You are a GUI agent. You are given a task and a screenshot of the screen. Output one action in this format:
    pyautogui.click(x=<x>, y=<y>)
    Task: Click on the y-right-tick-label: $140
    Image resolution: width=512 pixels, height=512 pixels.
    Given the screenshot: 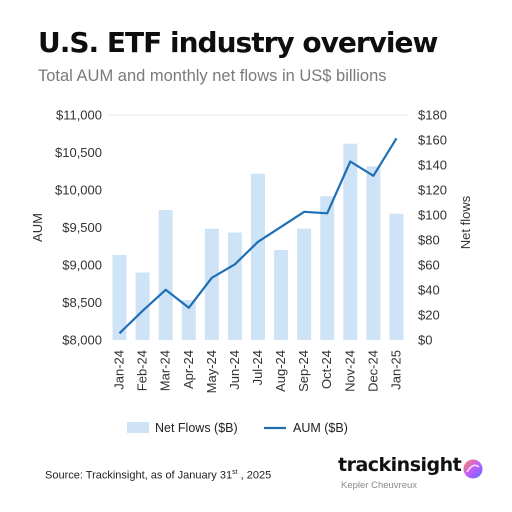 What is the action you would take?
    pyautogui.click(x=432, y=165)
    